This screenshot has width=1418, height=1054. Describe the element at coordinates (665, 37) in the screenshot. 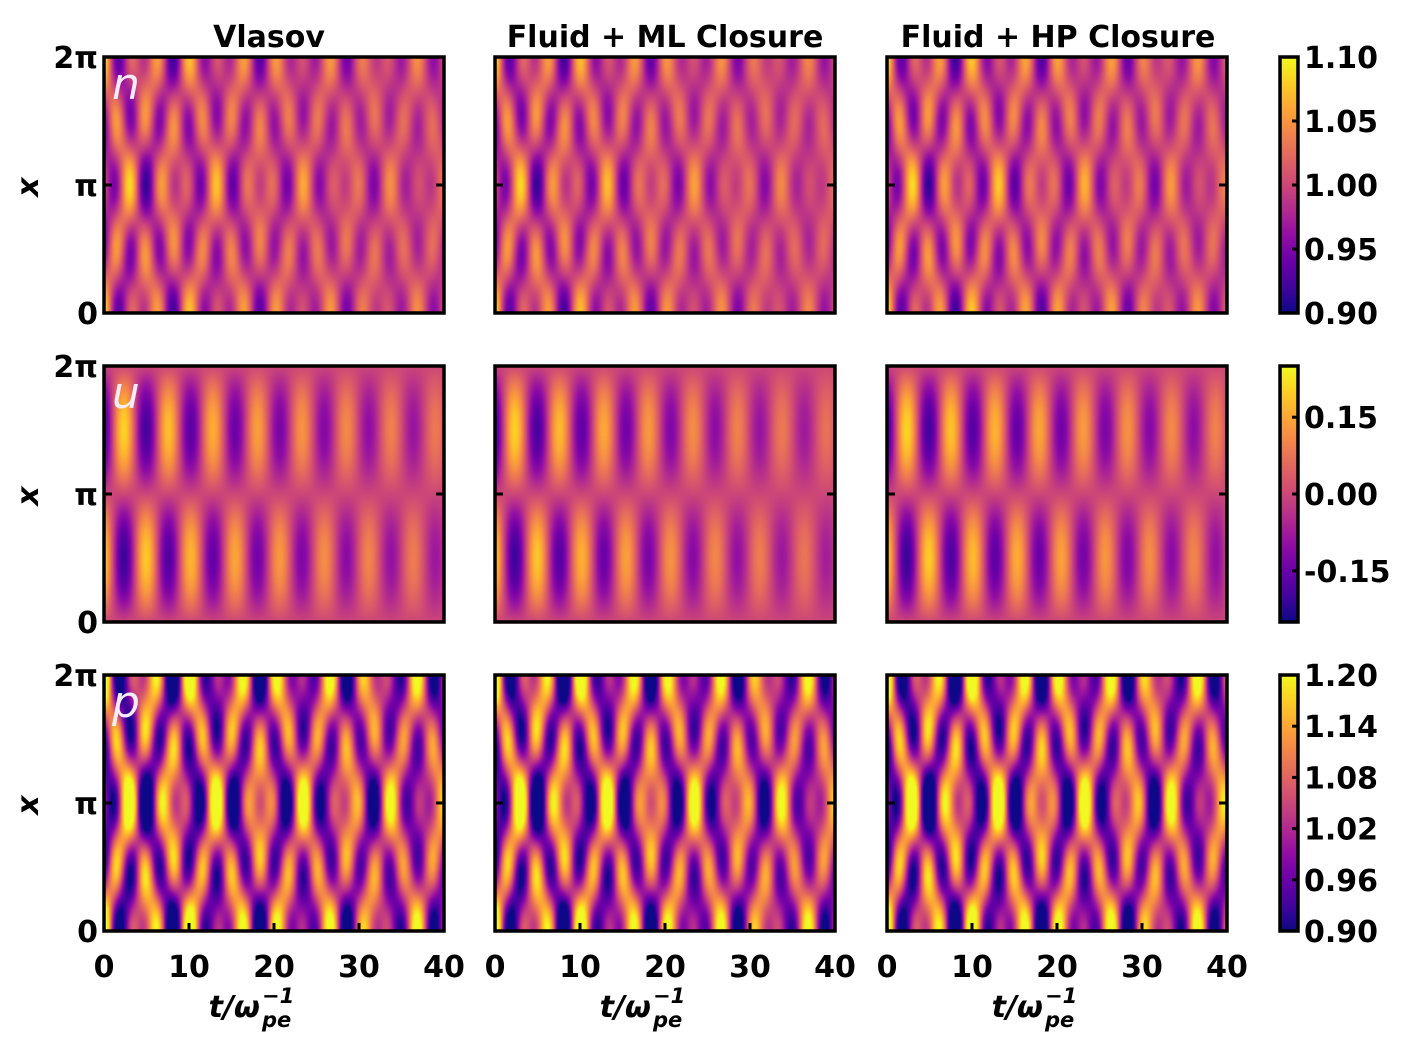

I see `column-title-fluid-ml: Fluid + ML Closure` at that location.